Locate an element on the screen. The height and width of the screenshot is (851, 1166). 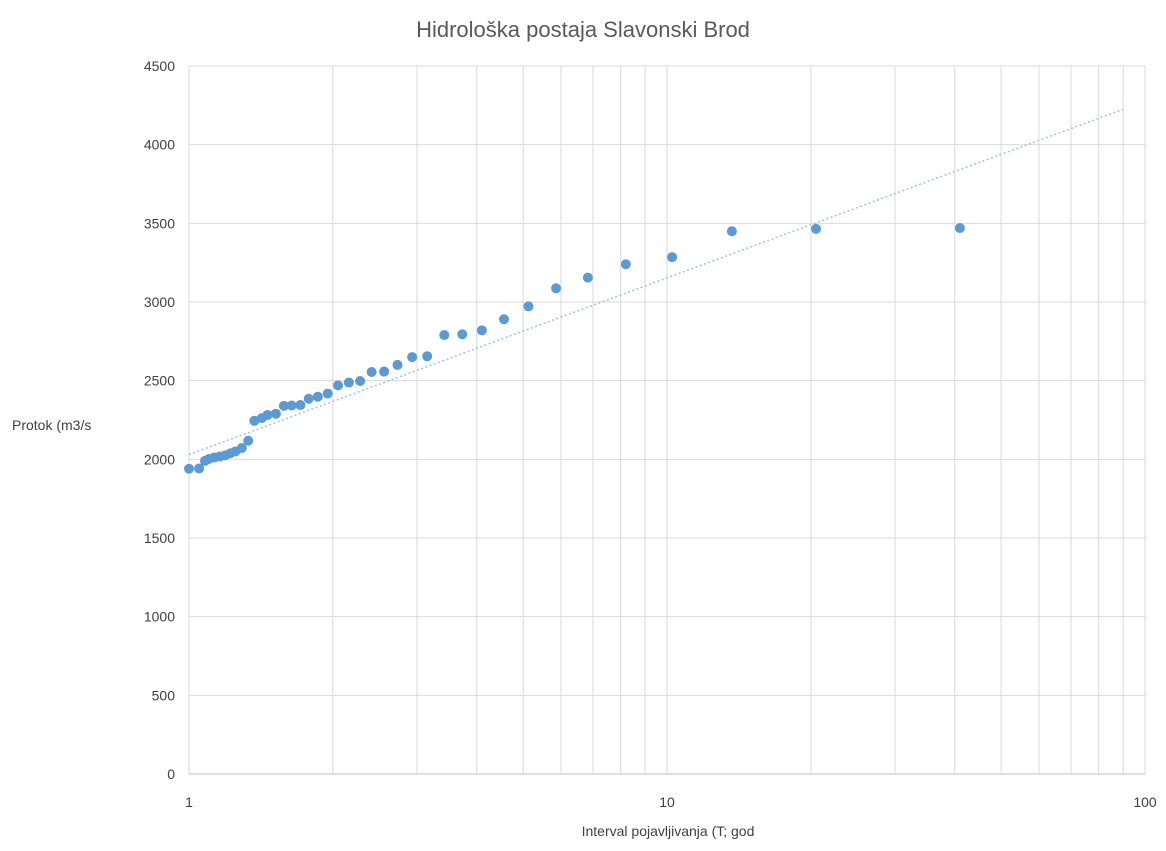
y-tick-label: 0 is located at coordinates (171, 774).